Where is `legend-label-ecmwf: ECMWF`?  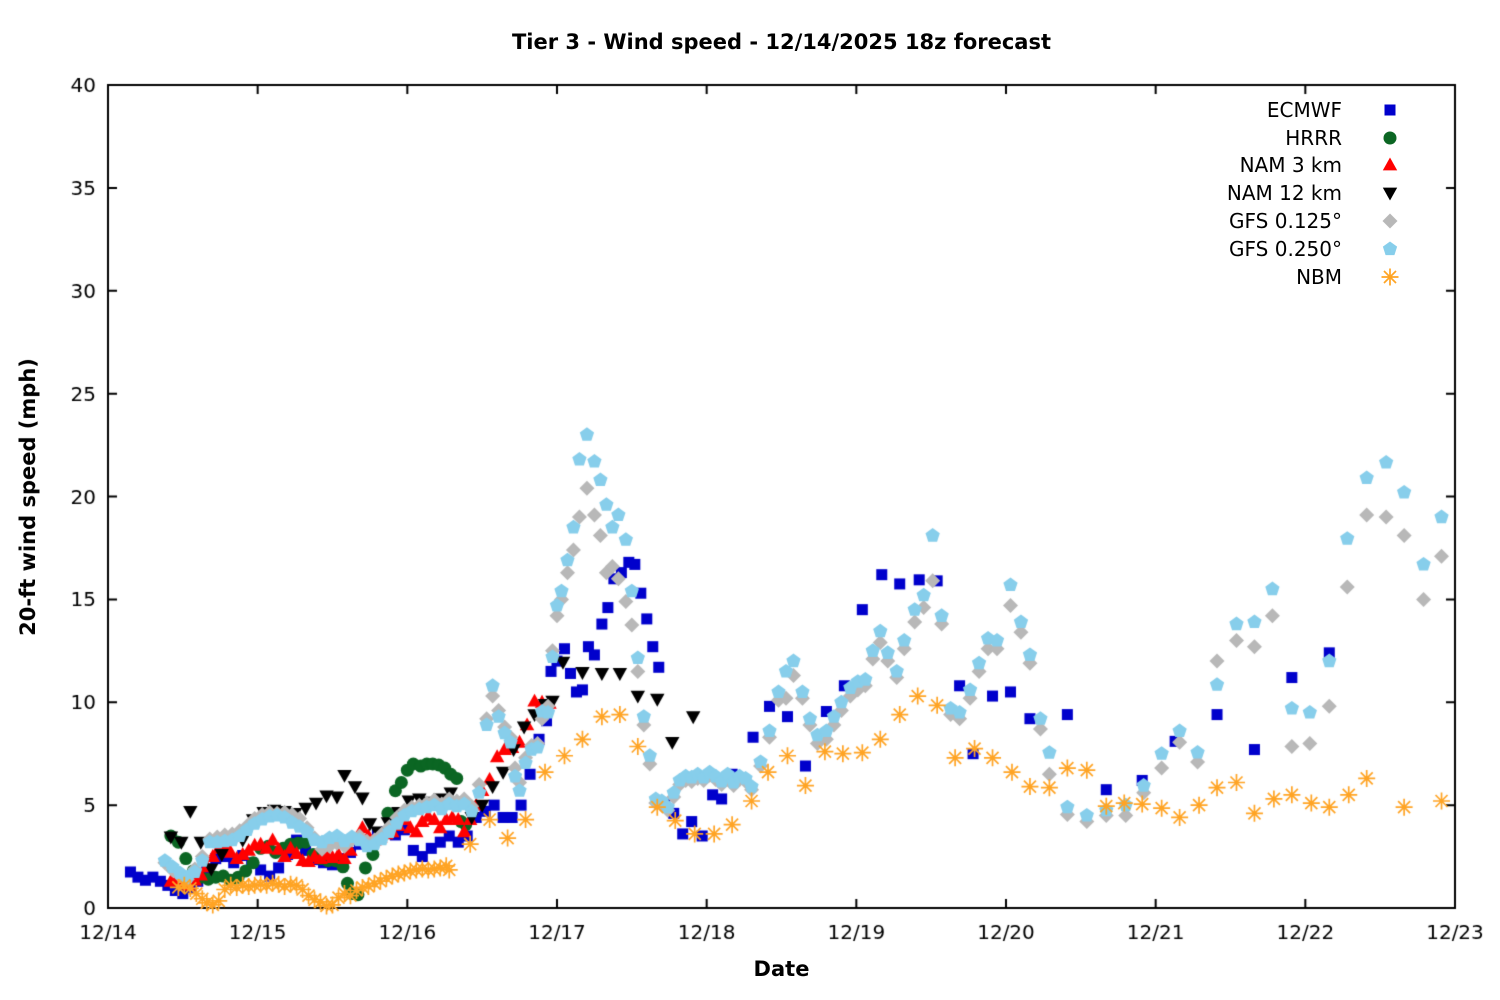
legend-label-ecmwf: ECMWF is located at coordinates (1304, 109).